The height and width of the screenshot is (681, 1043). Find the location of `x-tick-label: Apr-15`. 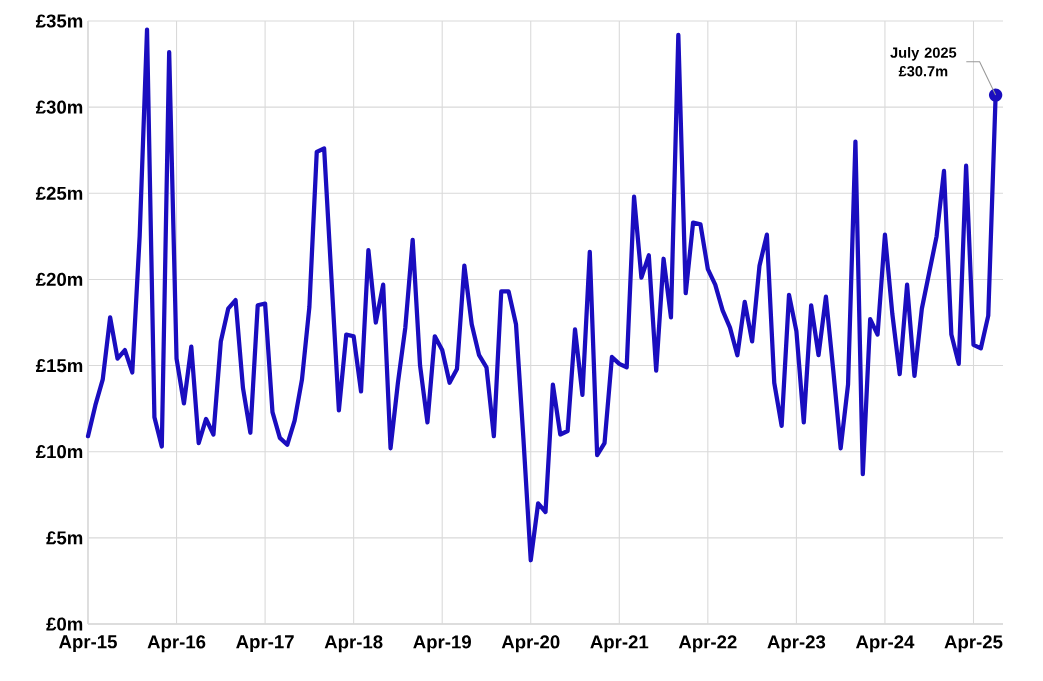

x-tick-label: Apr-15 is located at coordinates (88, 644).